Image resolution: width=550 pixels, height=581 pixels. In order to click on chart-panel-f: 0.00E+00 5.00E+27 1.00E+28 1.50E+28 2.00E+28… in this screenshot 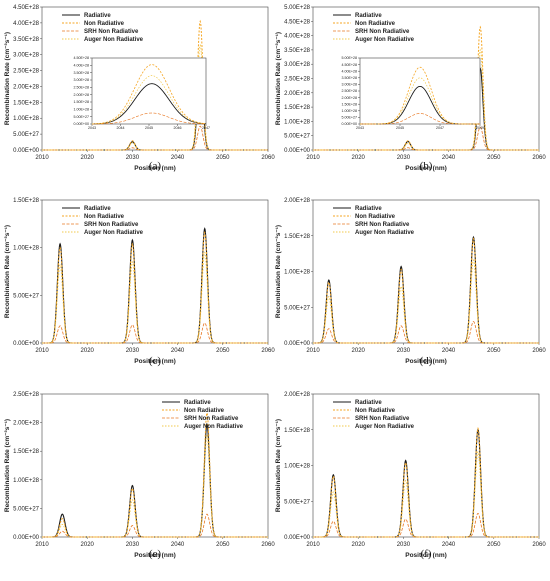, I will do `click(410, 476)`.